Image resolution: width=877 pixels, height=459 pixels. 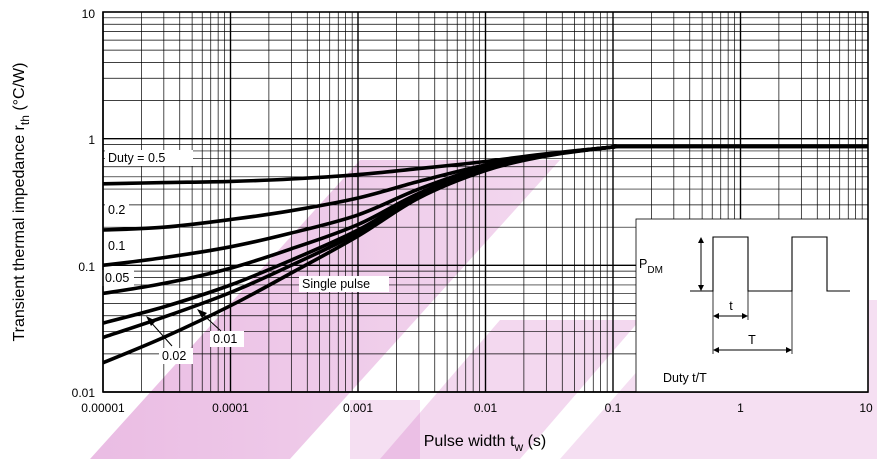 I want to click on label-duty-0-1: 0.1, so click(x=116, y=246).